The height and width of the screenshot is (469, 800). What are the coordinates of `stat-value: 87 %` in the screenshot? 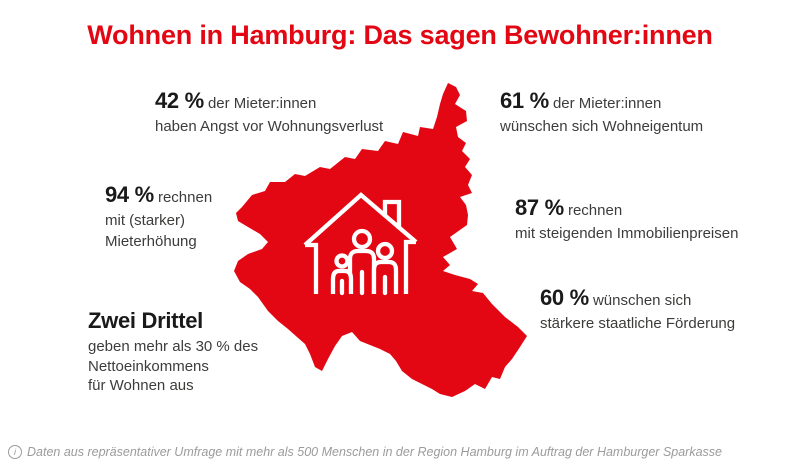 It's located at (539, 207).